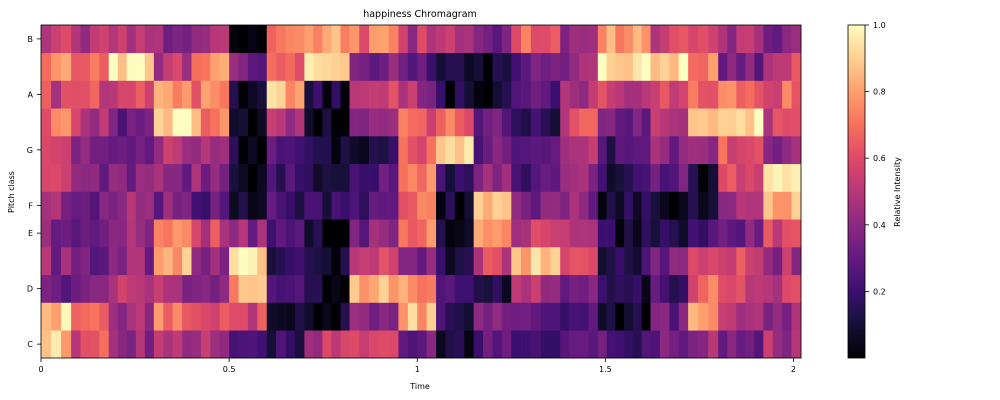 The width and height of the screenshot is (1000, 400). What do you see at coordinates (417, 369) in the screenshot?
I see `x-tick-label: 1` at bounding box center [417, 369].